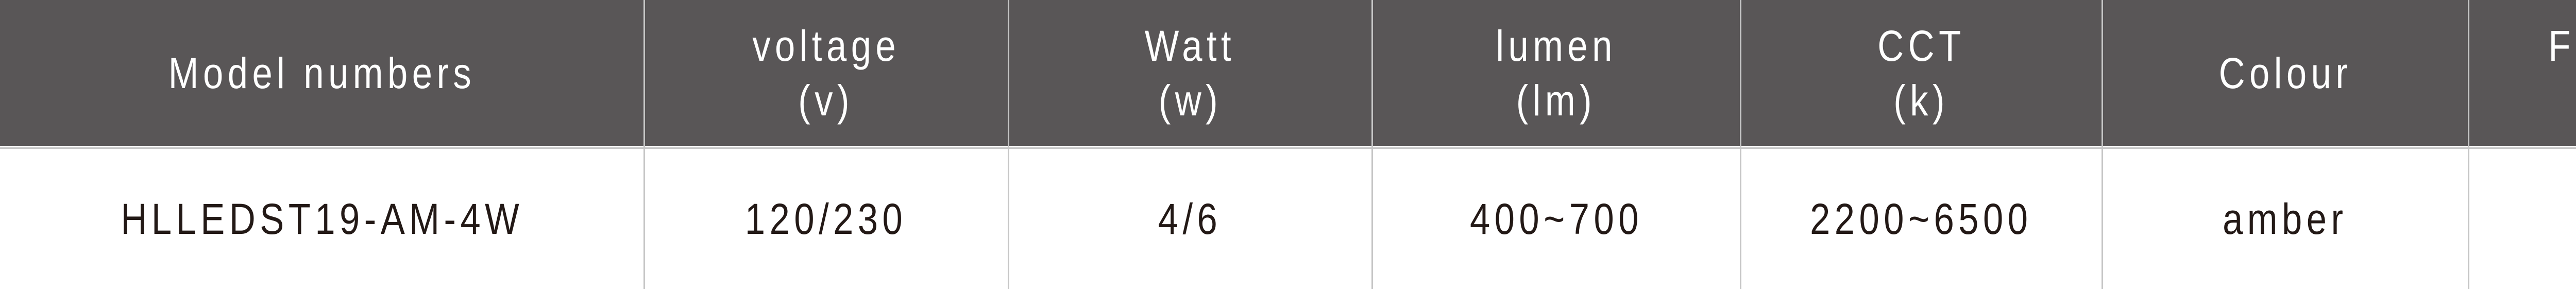 The height and width of the screenshot is (289, 2576). I want to click on header-separator-line, so click(1288, 148).